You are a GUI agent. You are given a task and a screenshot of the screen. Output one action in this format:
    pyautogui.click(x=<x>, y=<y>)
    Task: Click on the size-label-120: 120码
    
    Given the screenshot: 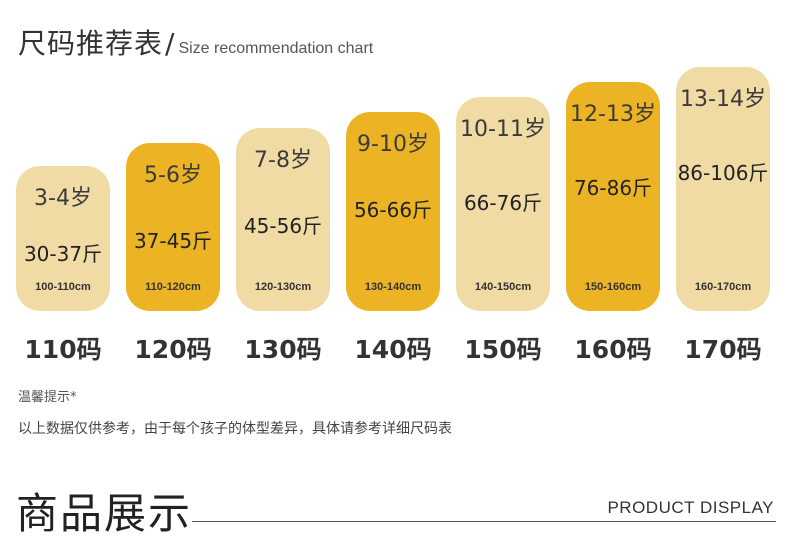 What is the action you would take?
    pyautogui.click(x=173, y=349)
    